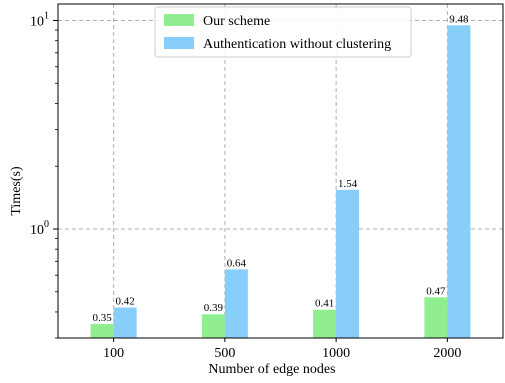 This screenshot has width=505, height=383. Describe the element at coordinates (336, 353) in the screenshot. I see `x-tick-label: 1000` at that location.